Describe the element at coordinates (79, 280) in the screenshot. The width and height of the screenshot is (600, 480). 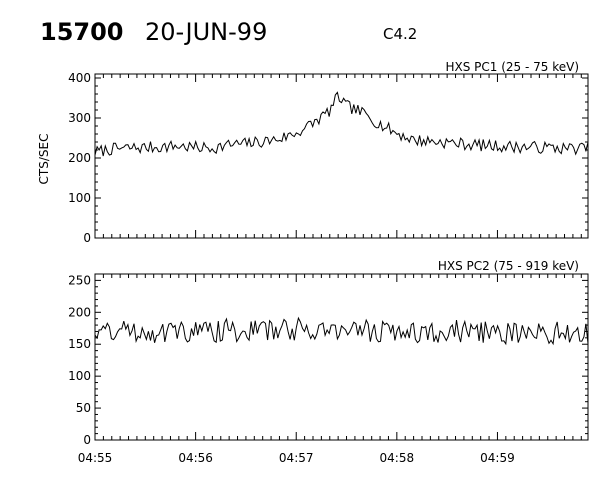
I see `ytick-label: 250` at that location.